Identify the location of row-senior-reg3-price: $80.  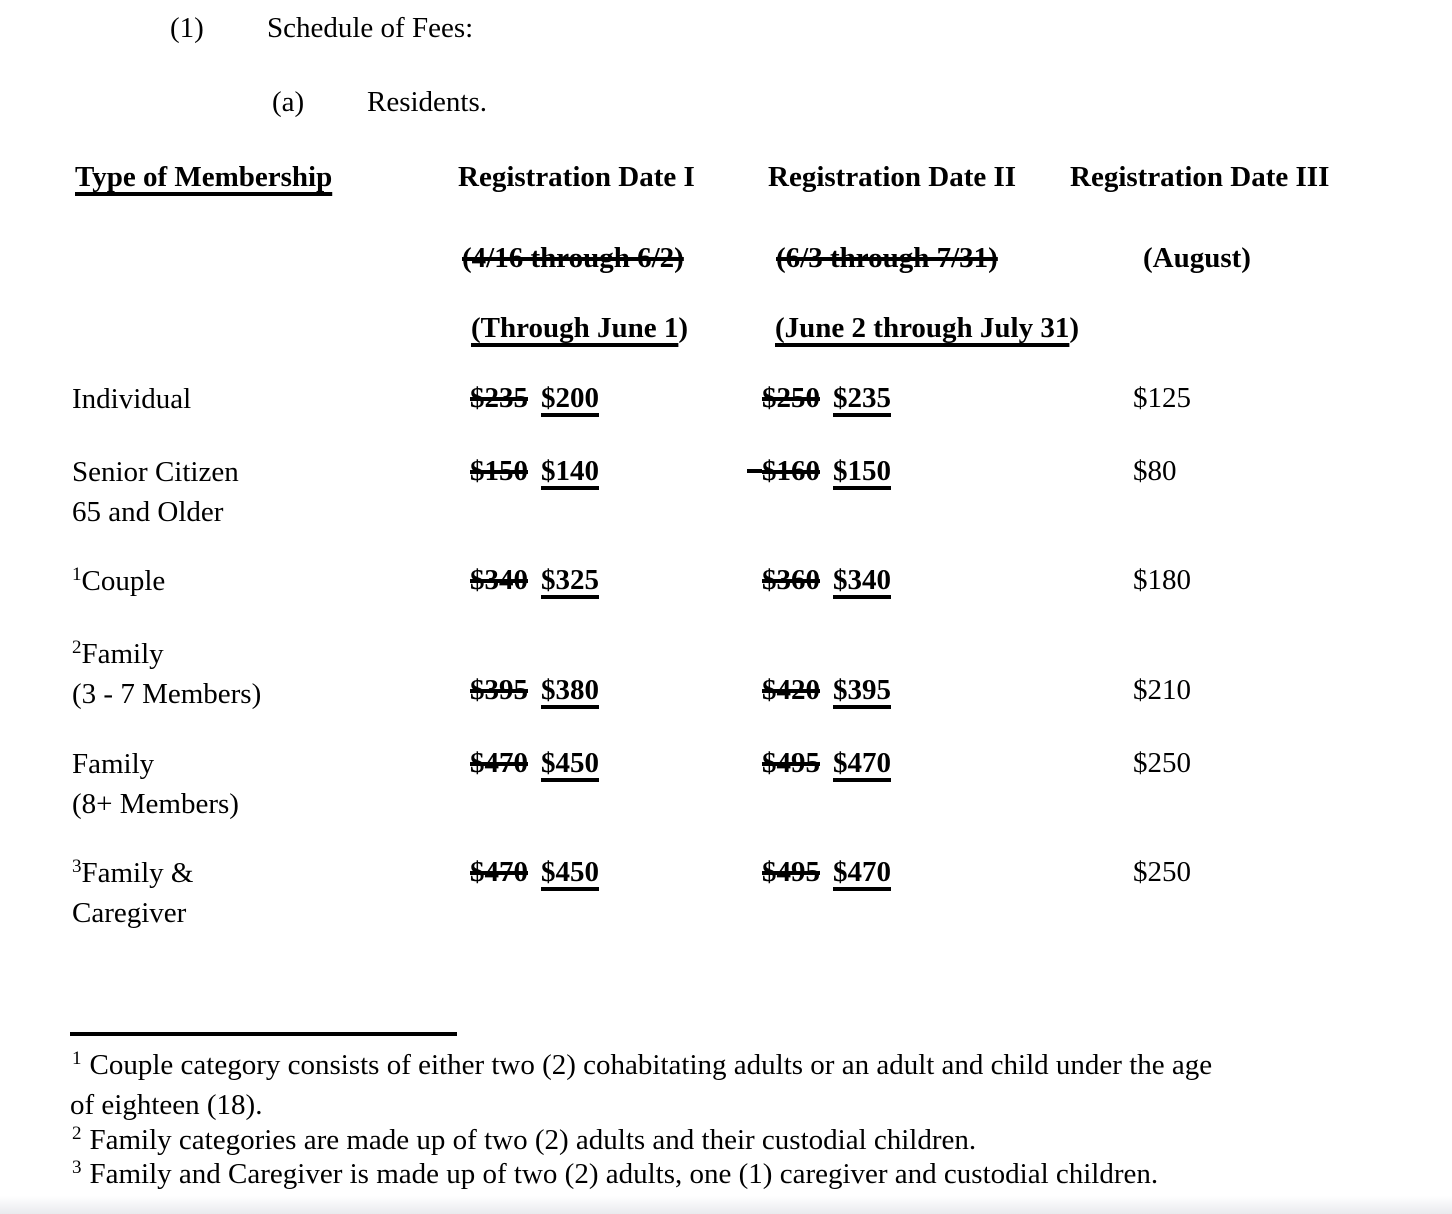
(1155, 471).